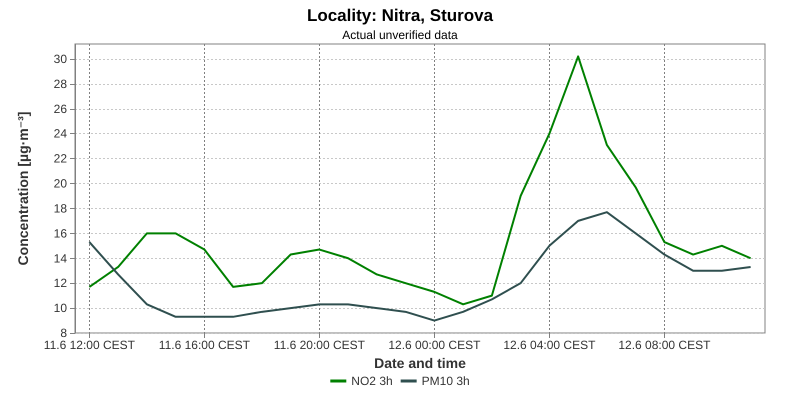 The width and height of the screenshot is (800, 400). What do you see at coordinates (61, 233) in the screenshot?
I see `y-tick-label: 16` at bounding box center [61, 233].